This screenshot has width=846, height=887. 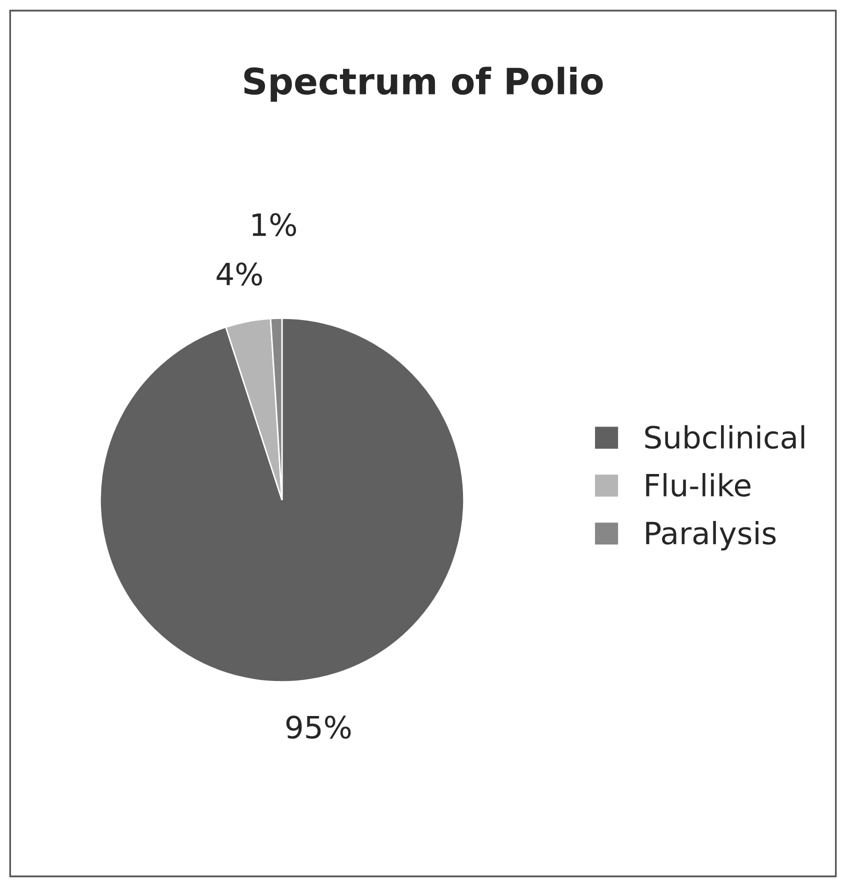 I want to click on data-label: 4%, so click(x=239, y=274).